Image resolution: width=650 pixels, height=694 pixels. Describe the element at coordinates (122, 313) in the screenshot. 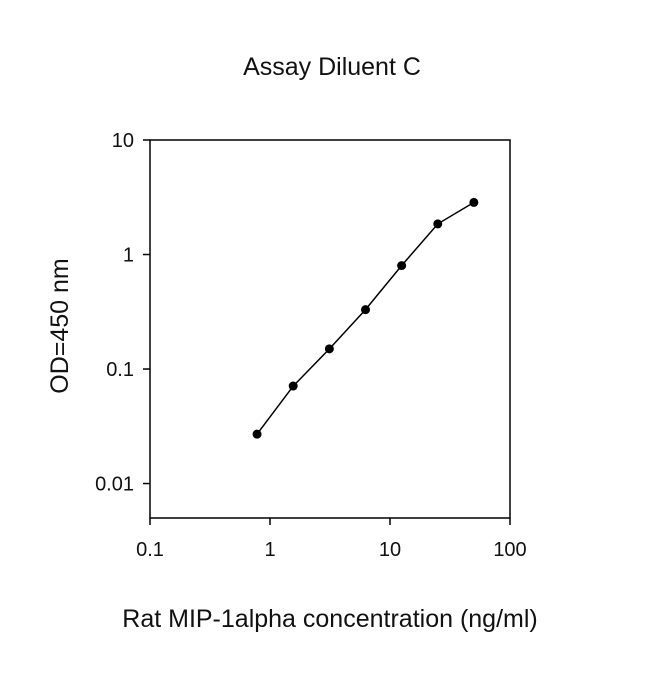

I see `y-axis-ticks: 0.01 0.1 1 10` at that location.